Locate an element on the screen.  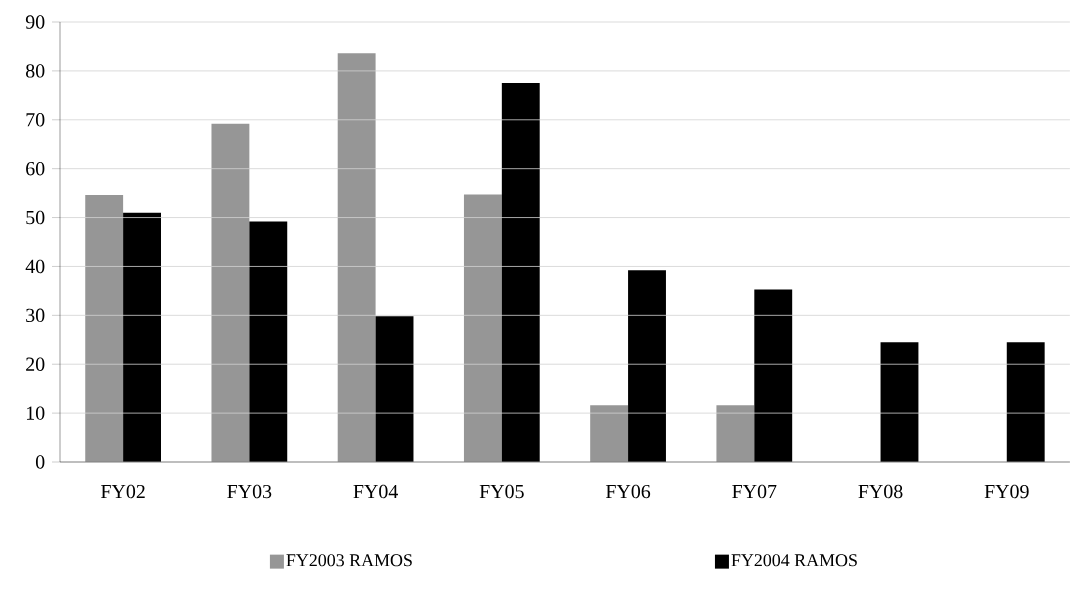
x-tick-label: FY09 is located at coordinates (1006, 491).